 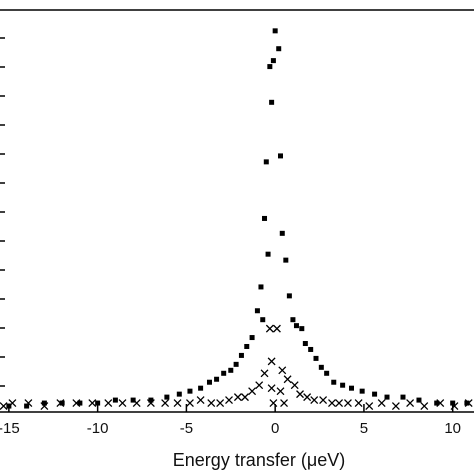 What do you see at coordinates (186, 428) in the screenshot?
I see `x-tick-label: -5` at bounding box center [186, 428].